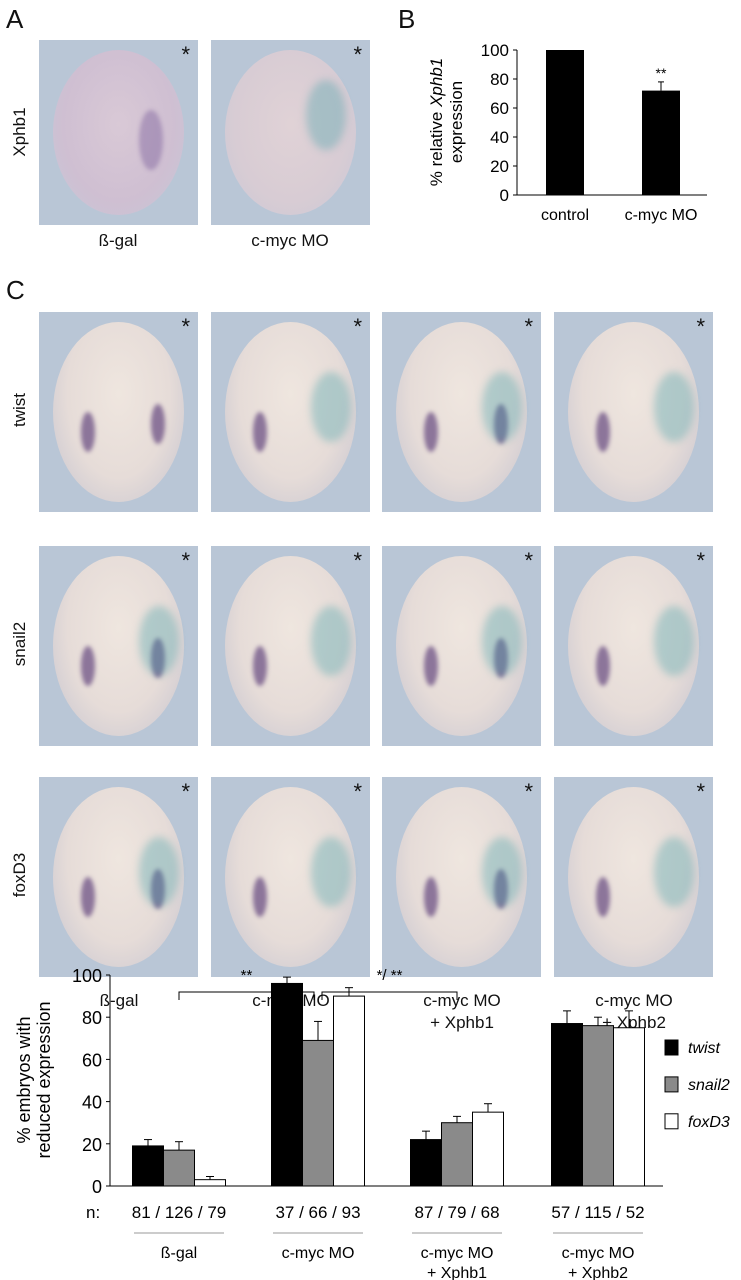 The height and width of the screenshot is (1280, 741). What do you see at coordinates (179, 1212) in the screenshot?
I see `n-value: 81 / 126 / 79` at bounding box center [179, 1212].